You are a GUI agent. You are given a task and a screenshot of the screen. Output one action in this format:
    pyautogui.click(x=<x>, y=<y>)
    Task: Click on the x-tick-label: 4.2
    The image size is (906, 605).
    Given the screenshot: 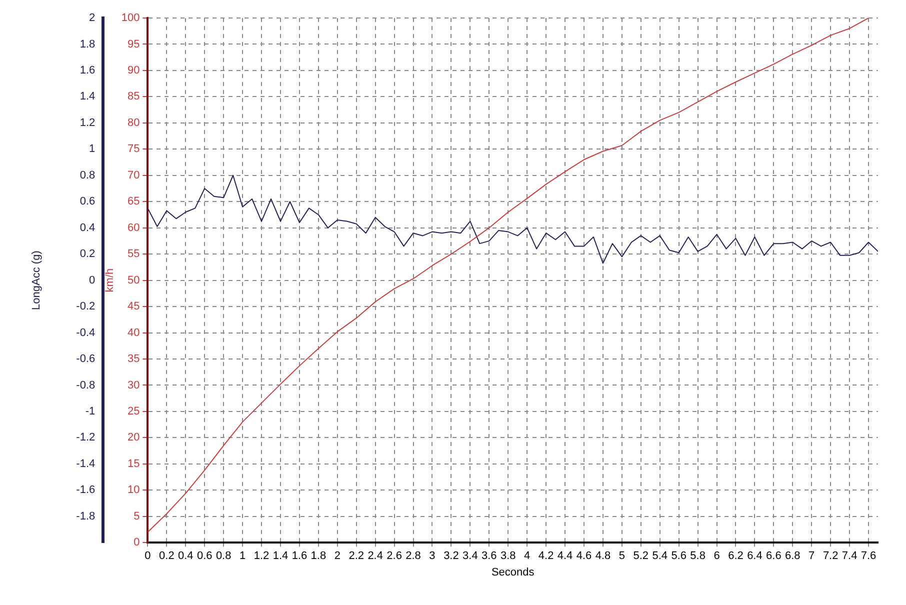 What is the action you would take?
    pyautogui.click(x=546, y=556)
    